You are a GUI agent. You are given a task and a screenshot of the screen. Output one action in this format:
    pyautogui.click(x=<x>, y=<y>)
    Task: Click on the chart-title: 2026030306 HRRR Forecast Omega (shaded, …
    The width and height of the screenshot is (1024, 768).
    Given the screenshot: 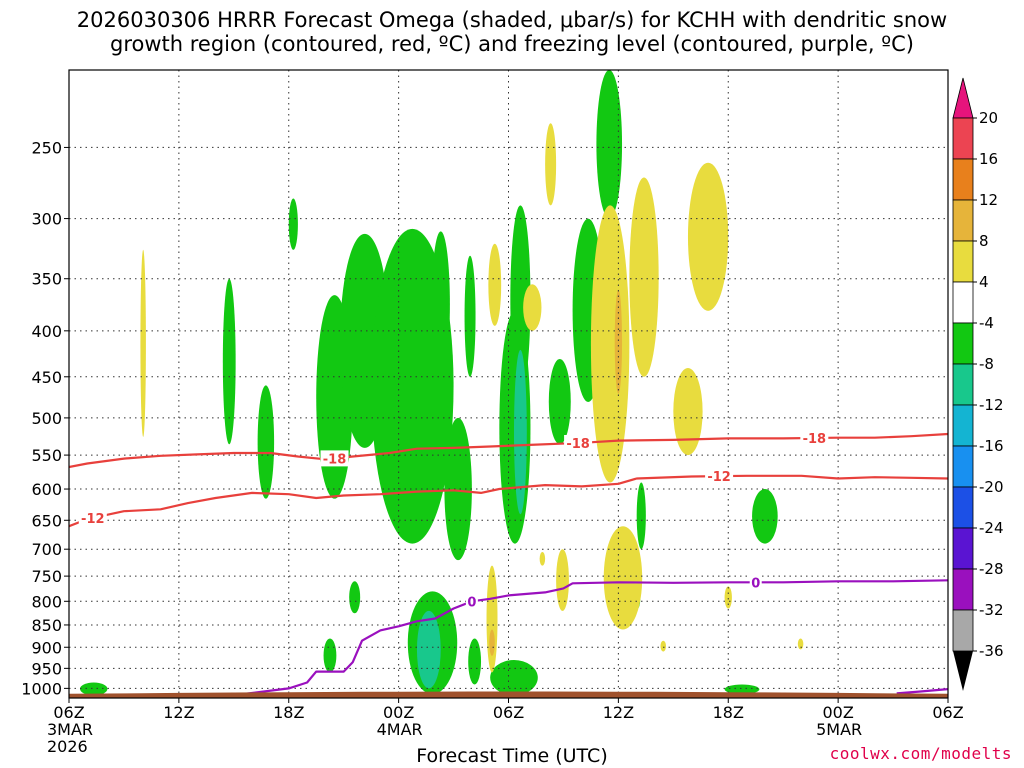 What is the action you would take?
    pyautogui.click(x=512, y=32)
    